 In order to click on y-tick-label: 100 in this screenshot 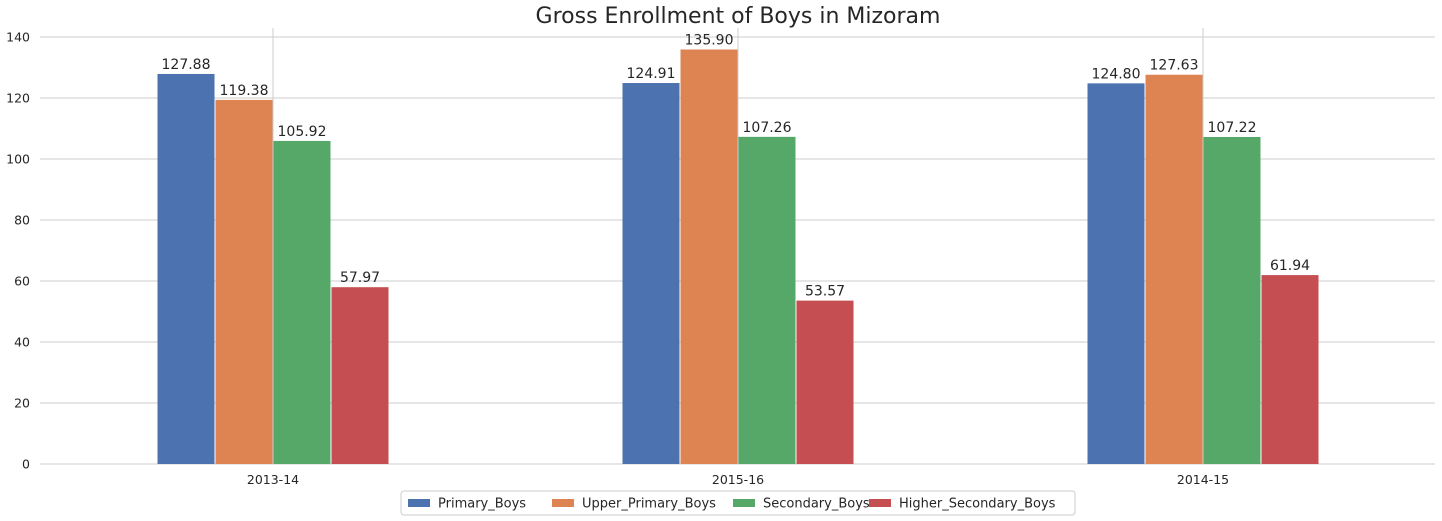, I will do `click(18, 159)`.